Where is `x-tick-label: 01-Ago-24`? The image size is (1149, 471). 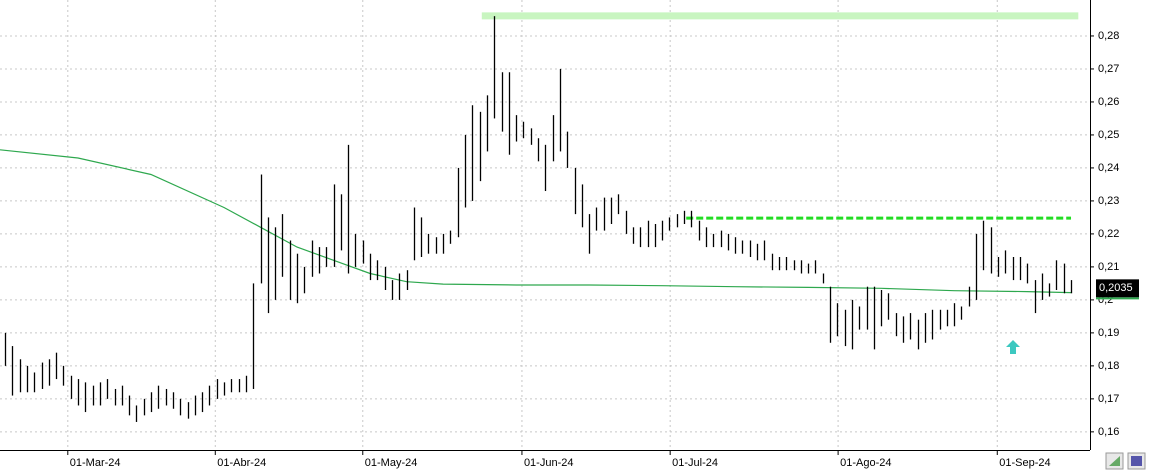 x-tick-label: 01-Ago-24 is located at coordinates (865, 463).